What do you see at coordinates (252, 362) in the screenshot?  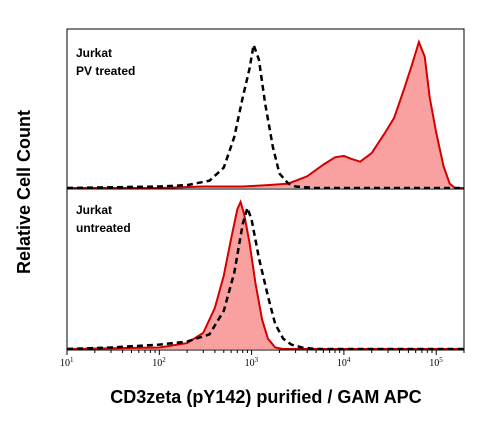 I see `x-tick-label: 10³` at bounding box center [252, 362].